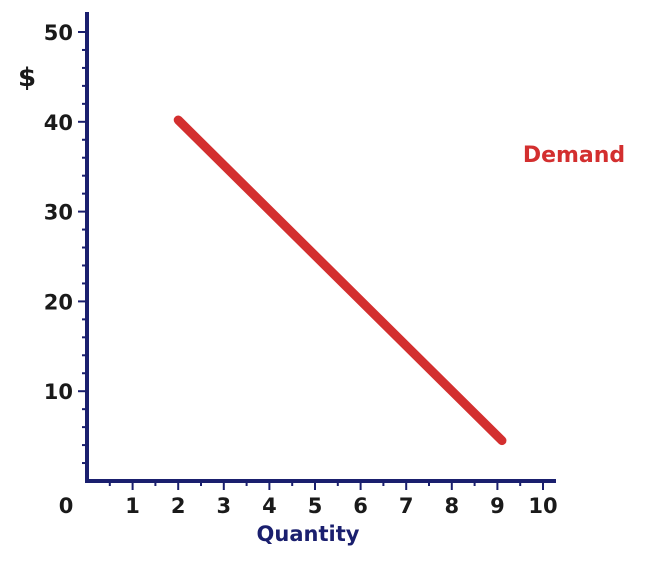 This screenshot has height=579, width=660. Describe the element at coordinates (542, 506) in the screenshot. I see `x-tick-label: 10` at that location.